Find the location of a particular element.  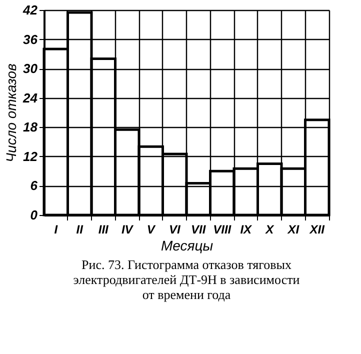

y-tick-label: 42 is located at coordinates (30, 10).